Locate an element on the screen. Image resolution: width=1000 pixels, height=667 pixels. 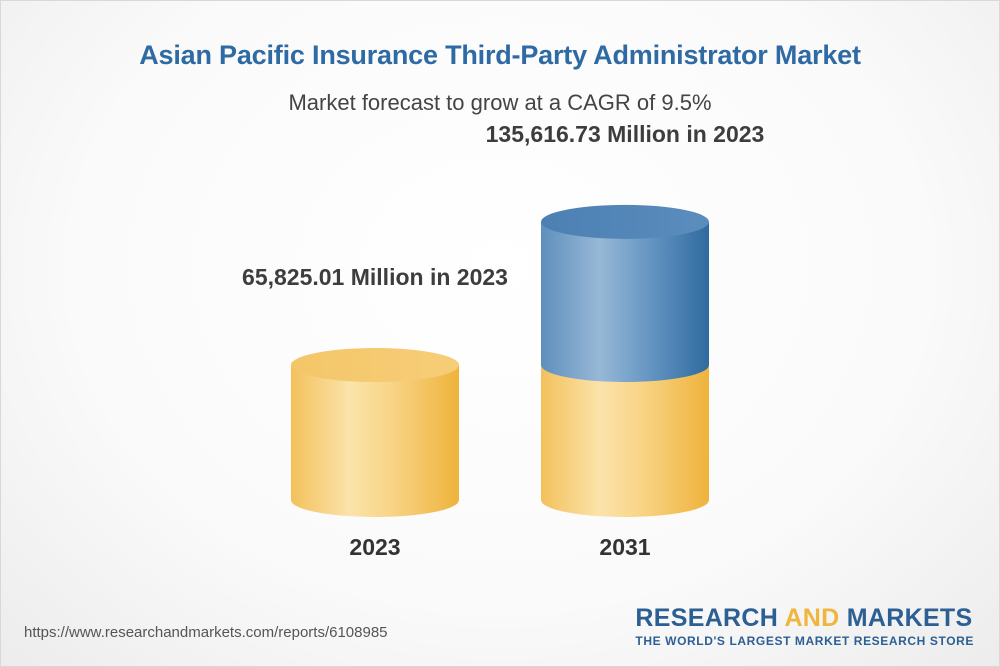
brand-word-markets: MARKETS is located at coordinates (906, 618).